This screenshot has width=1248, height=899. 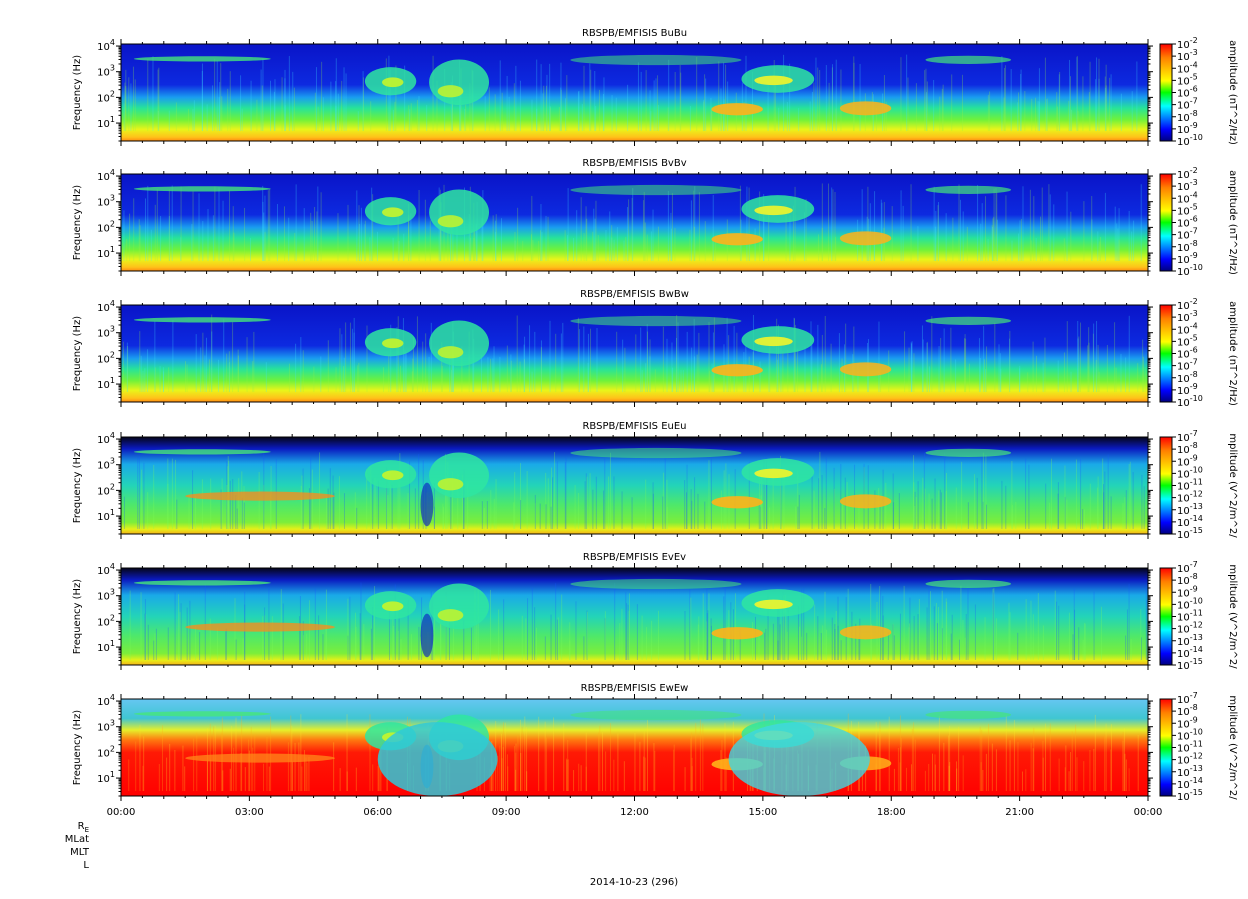 What do you see at coordinates (106, 620) in the screenshot?
I see `y-tick-label: 10²` at bounding box center [106, 620].